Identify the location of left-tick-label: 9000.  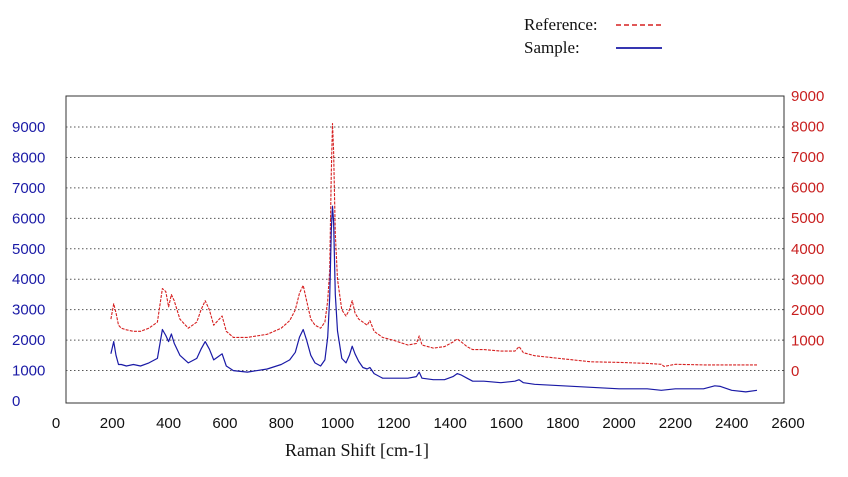
(28, 127).